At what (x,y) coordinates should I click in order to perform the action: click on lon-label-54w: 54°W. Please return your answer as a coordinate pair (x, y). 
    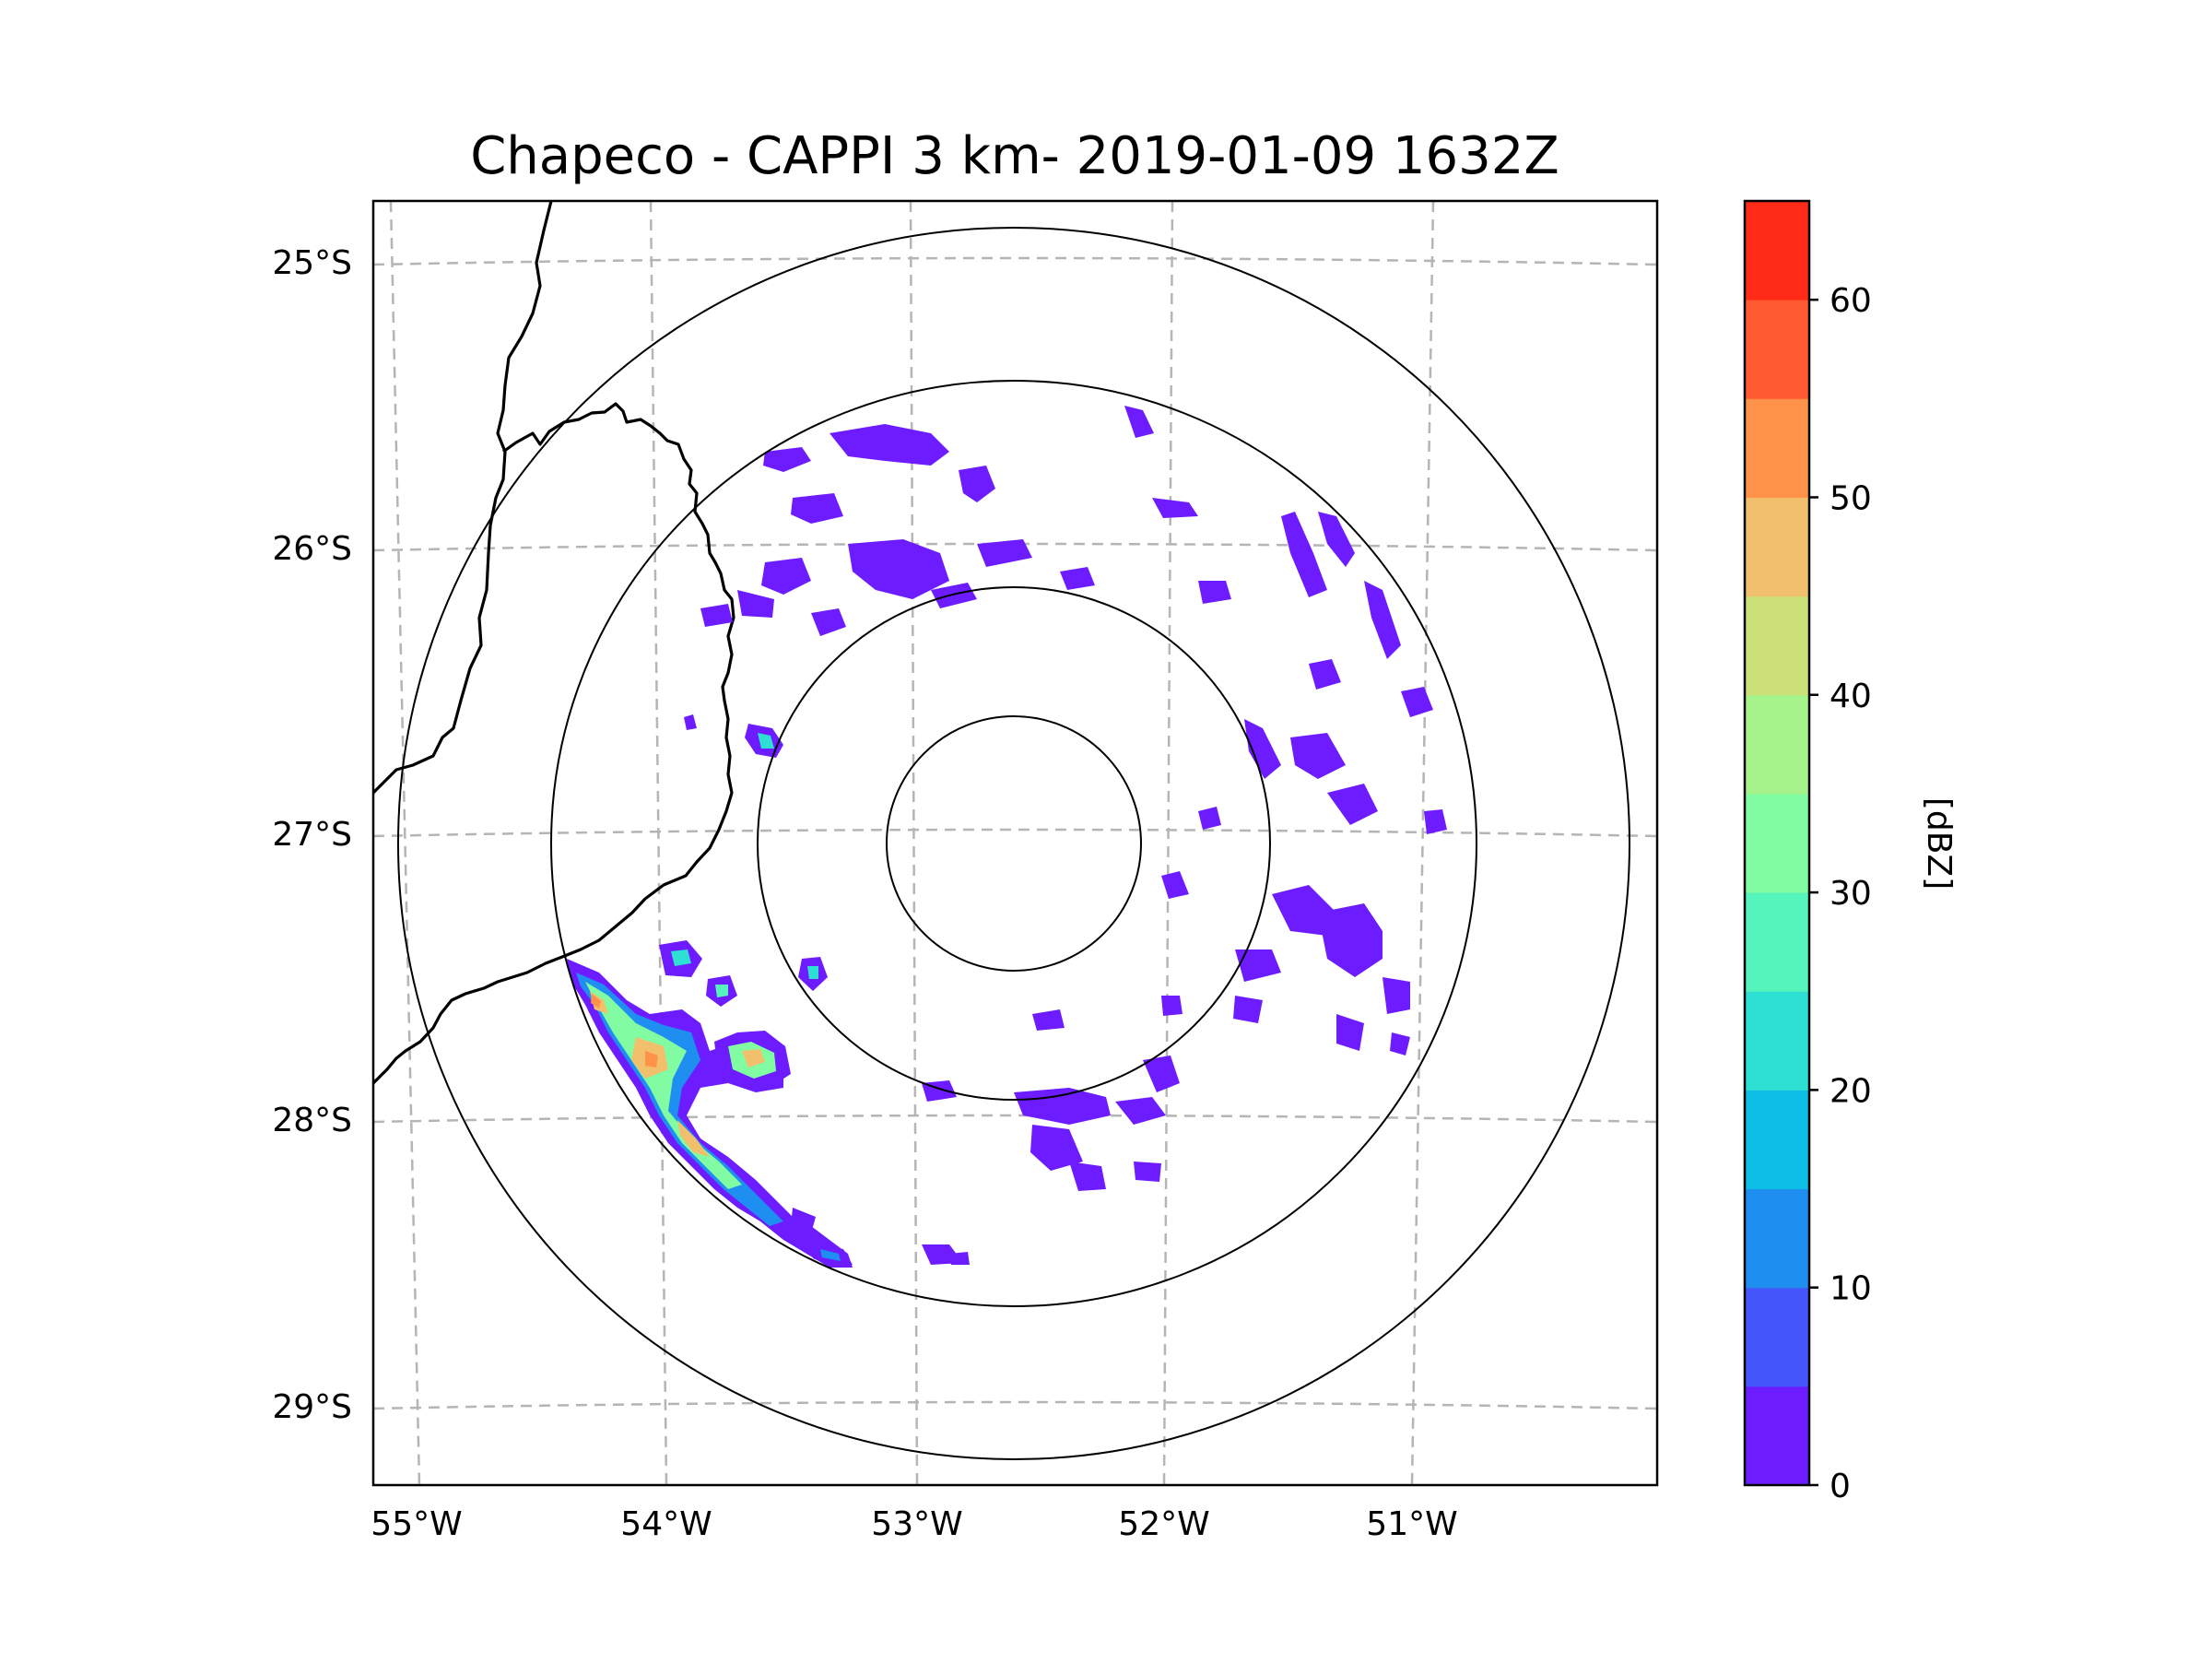
    Looking at the image, I should click on (666, 1524).